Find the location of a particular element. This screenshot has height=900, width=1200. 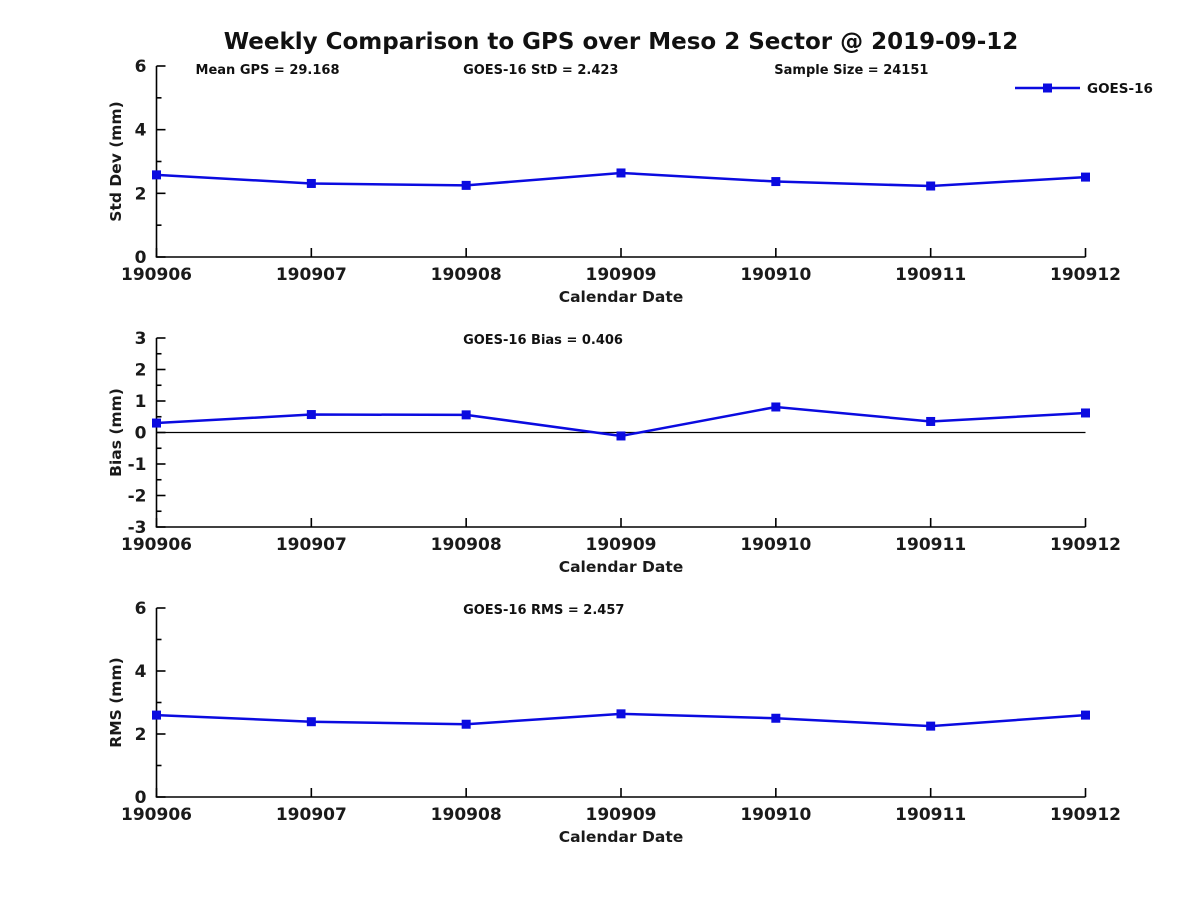

y-axis-label: RMS (mm) is located at coordinates (116, 702).